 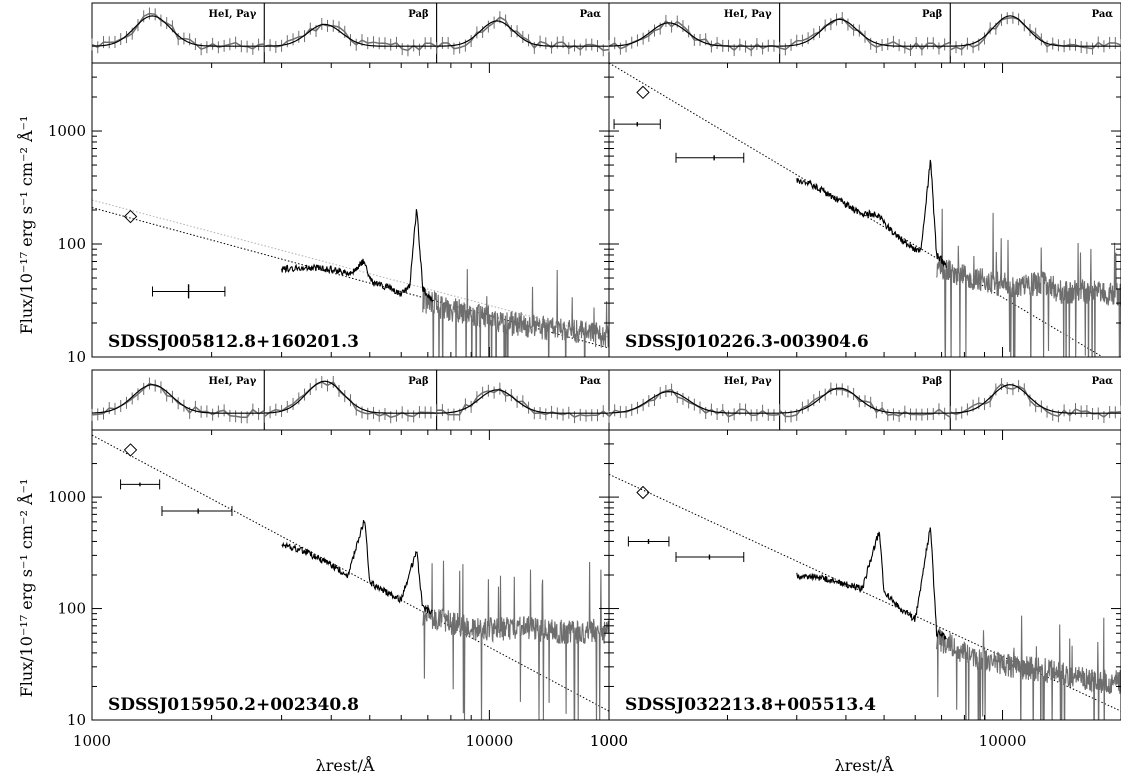 I want to click on y-axis-label-top: Flux/10⁻¹⁷ erg s⁻¹ cm⁻² Å⁻¹, so click(x=26, y=225).